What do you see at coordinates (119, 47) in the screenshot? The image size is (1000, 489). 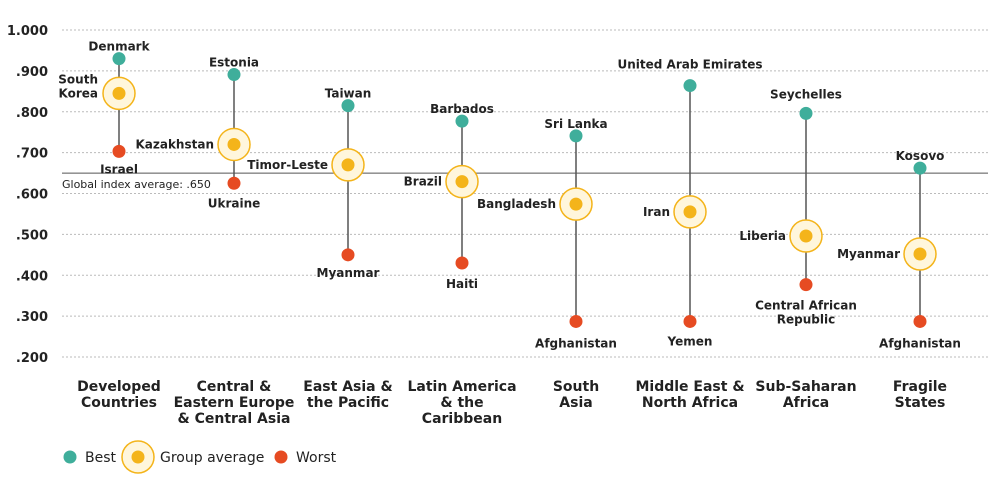 I see `best-label: Denmark` at bounding box center [119, 47].